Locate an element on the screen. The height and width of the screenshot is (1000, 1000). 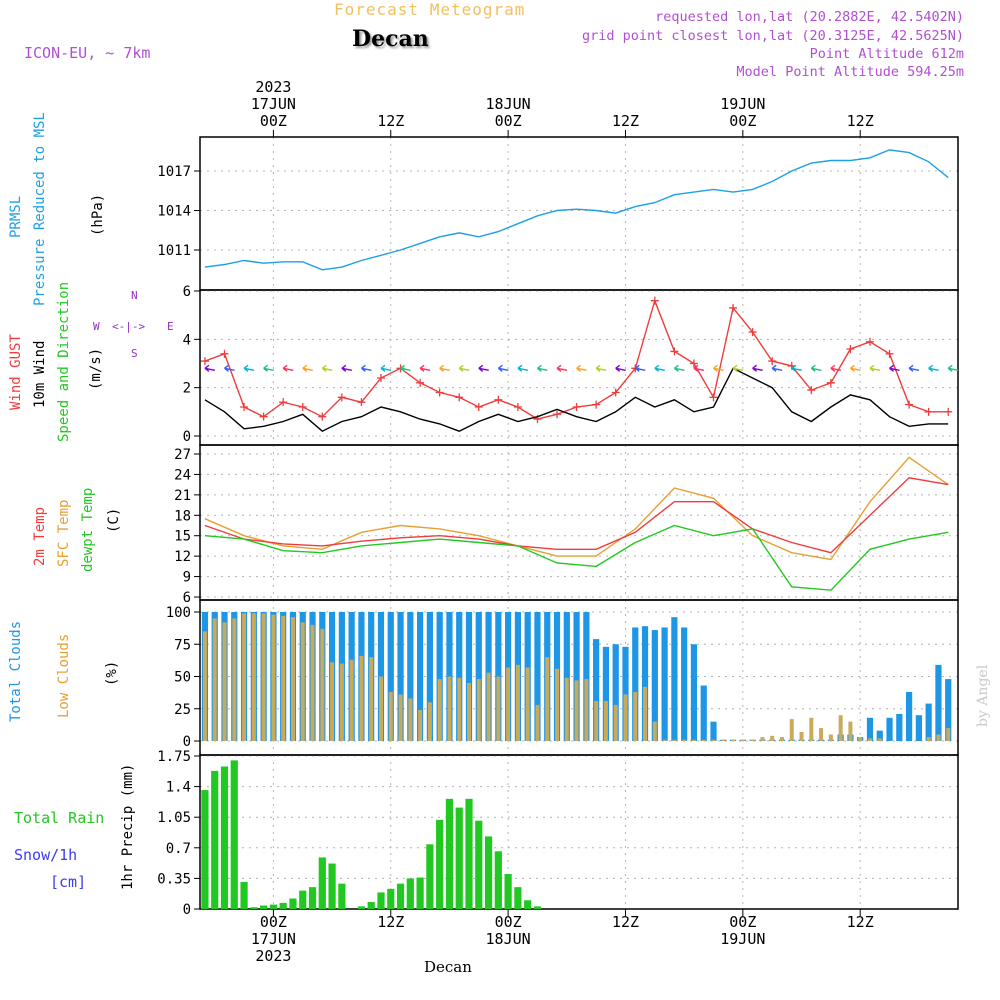
dewpt-temp-series-line is located at coordinates (576, 557).